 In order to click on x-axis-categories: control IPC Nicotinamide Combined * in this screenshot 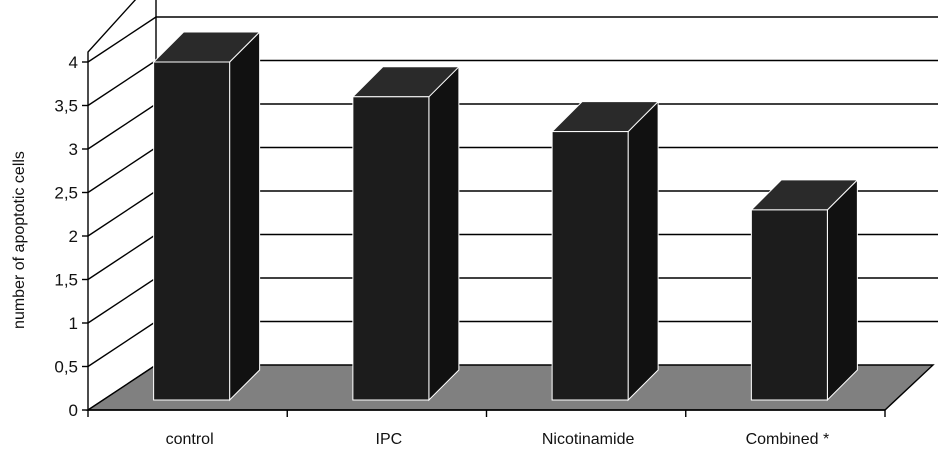, I will do `click(486, 429)`.